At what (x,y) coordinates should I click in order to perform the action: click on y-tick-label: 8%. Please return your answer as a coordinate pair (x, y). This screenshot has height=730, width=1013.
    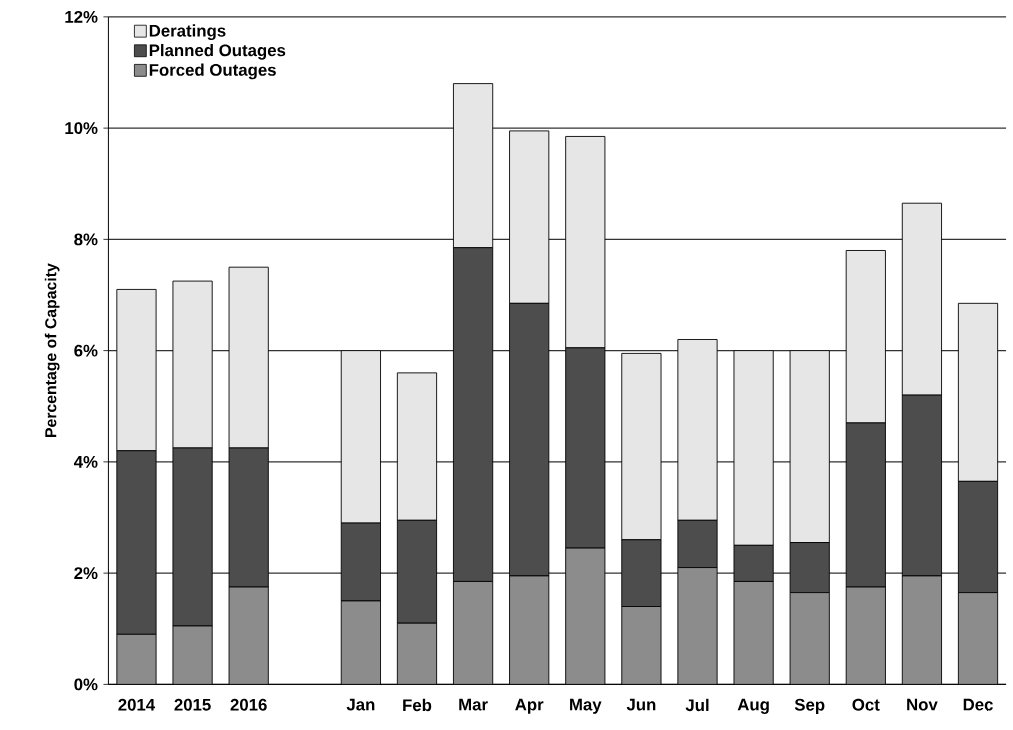
    Looking at the image, I should click on (86, 239).